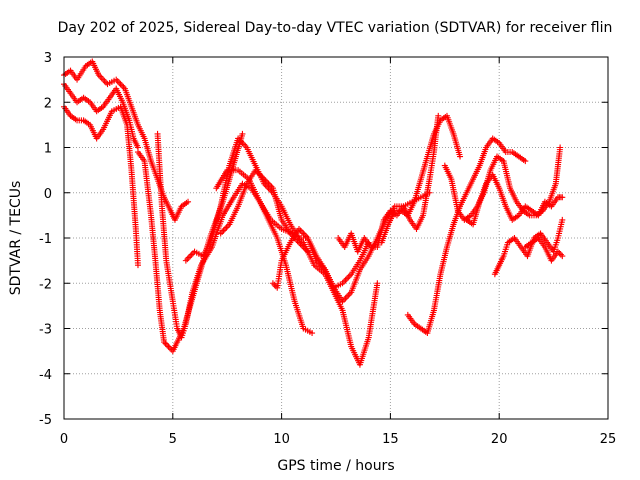  I want to click on y-tick-label: -1, so click(45, 239).